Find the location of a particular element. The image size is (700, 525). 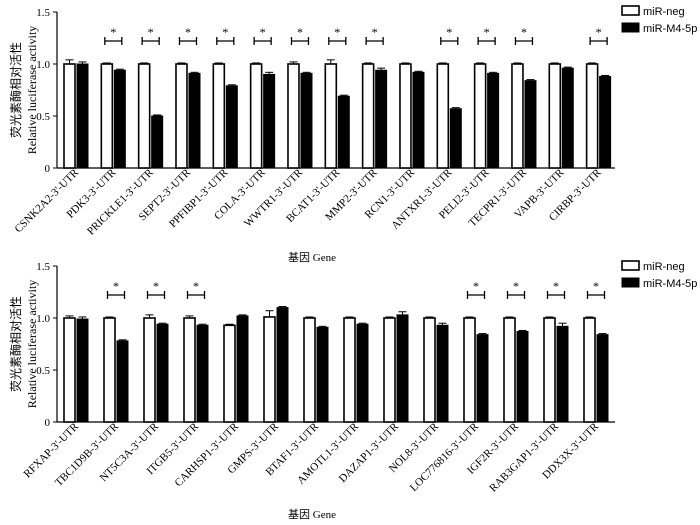

x-tick-label: PRICKLE1-3'-UTR is located at coordinates (120, 201).